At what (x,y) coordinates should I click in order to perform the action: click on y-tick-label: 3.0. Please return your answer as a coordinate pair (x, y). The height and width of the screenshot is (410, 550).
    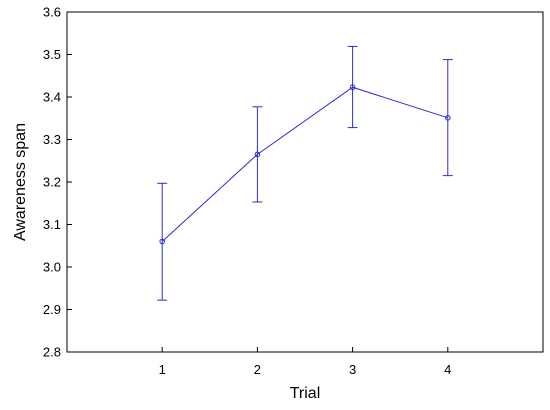
    Looking at the image, I should click on (52, 267).